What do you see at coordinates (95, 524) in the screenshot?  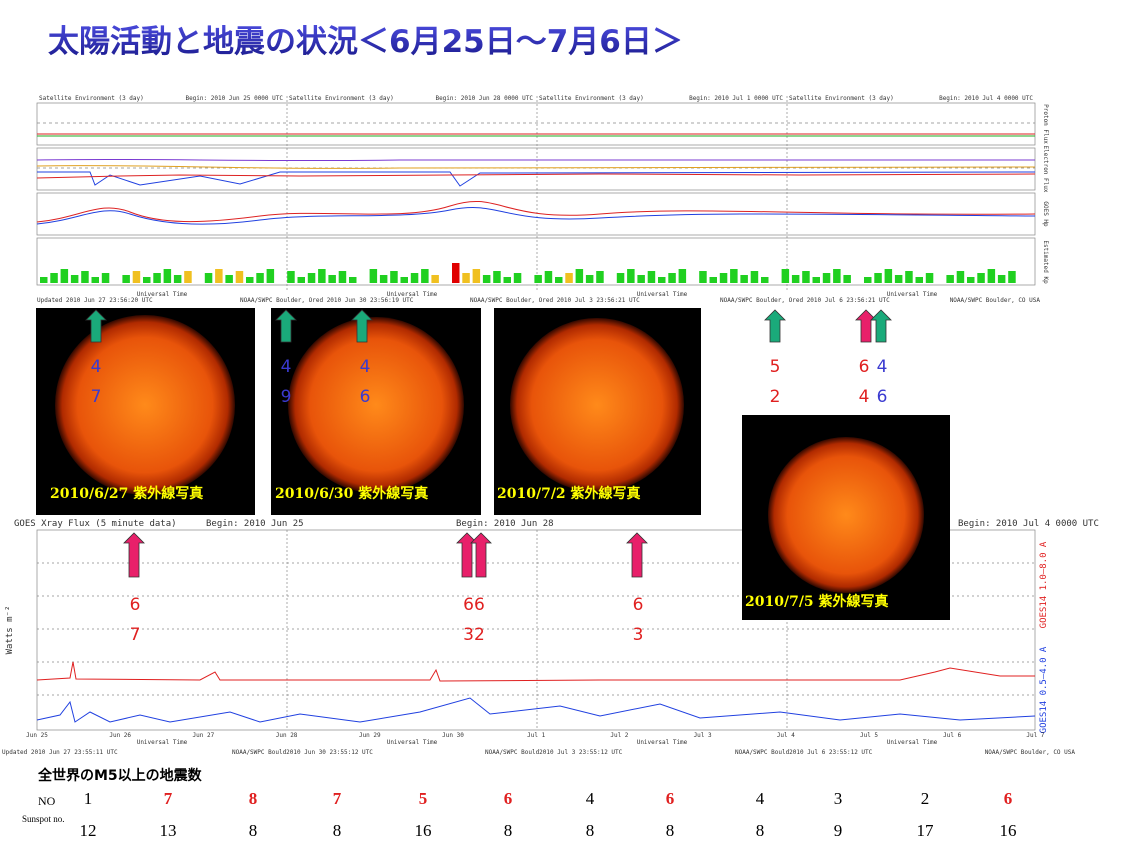 I see `panel-header: GOES Xray Flux (5 minute data)` at bounding box center [95, 524].